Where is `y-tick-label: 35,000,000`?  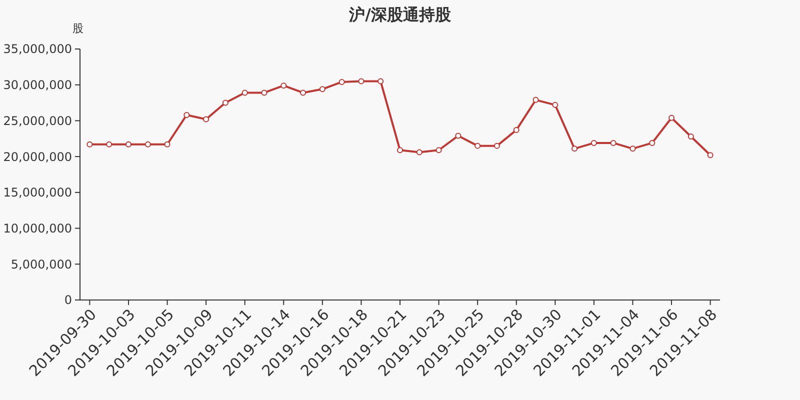
y-tick-label: 35,000,000 is located at coordinates (37, 49).